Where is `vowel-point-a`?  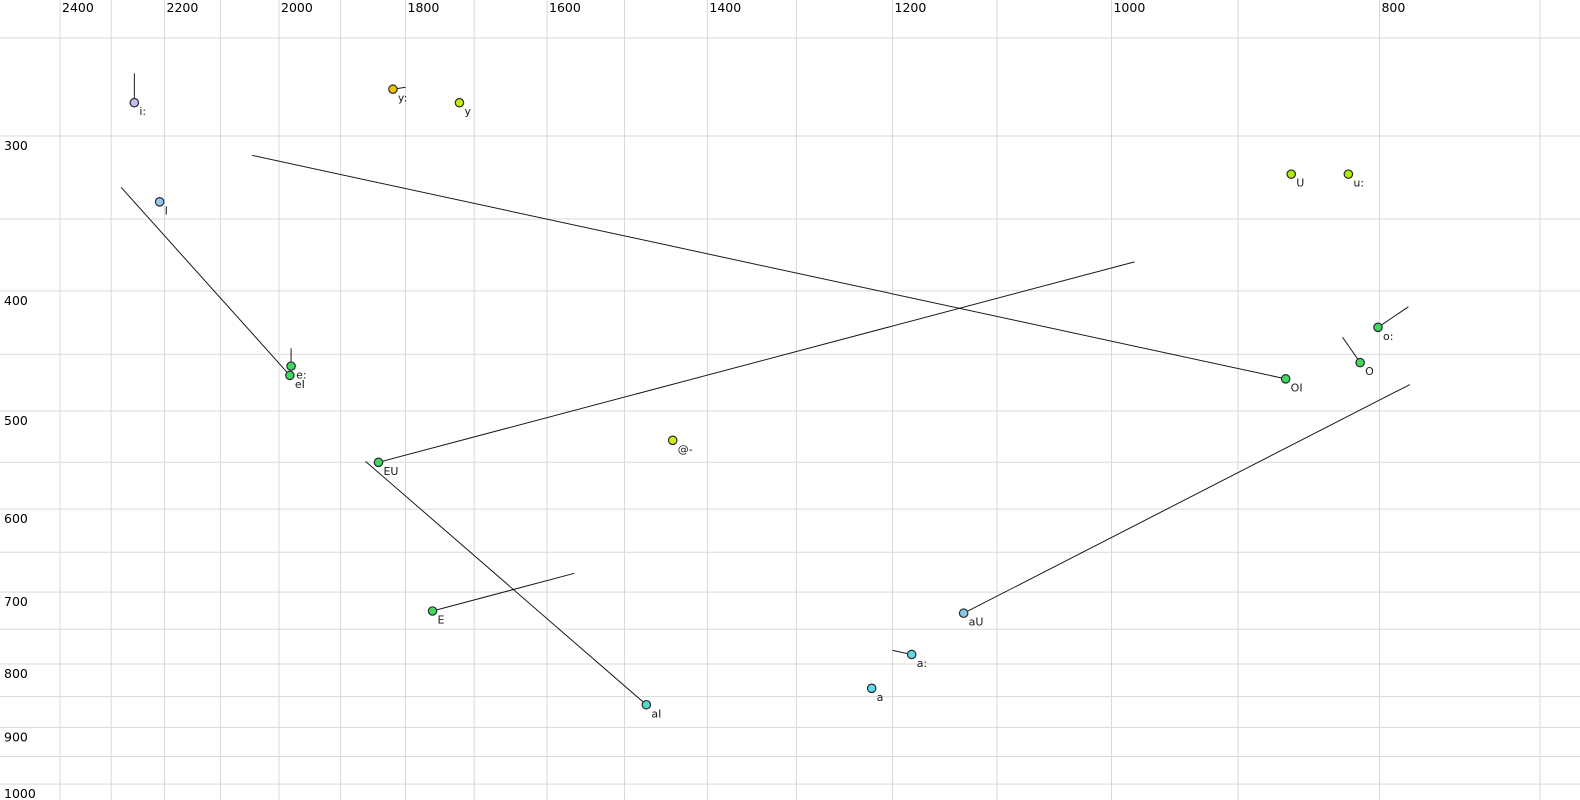 vowel-point-a is located at coordinates (871, 688).